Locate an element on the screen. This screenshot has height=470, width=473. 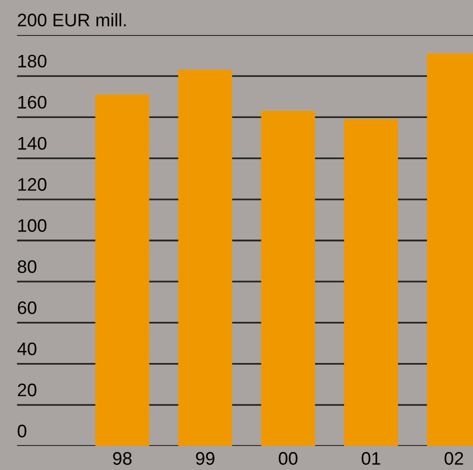
y-tick-label: 60 is located at coordinates (27, 307).